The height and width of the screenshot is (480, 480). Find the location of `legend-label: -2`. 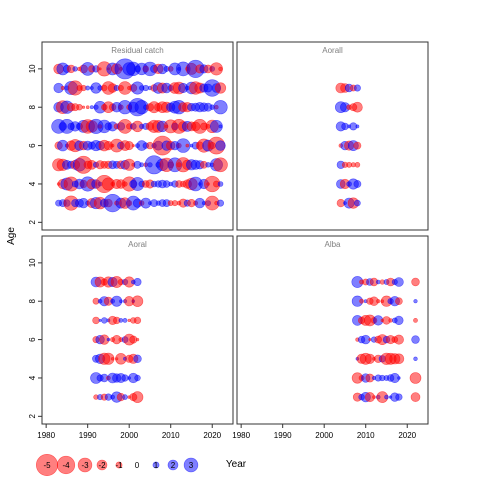

legend-label: -2 is located at coordinates (102, 465).